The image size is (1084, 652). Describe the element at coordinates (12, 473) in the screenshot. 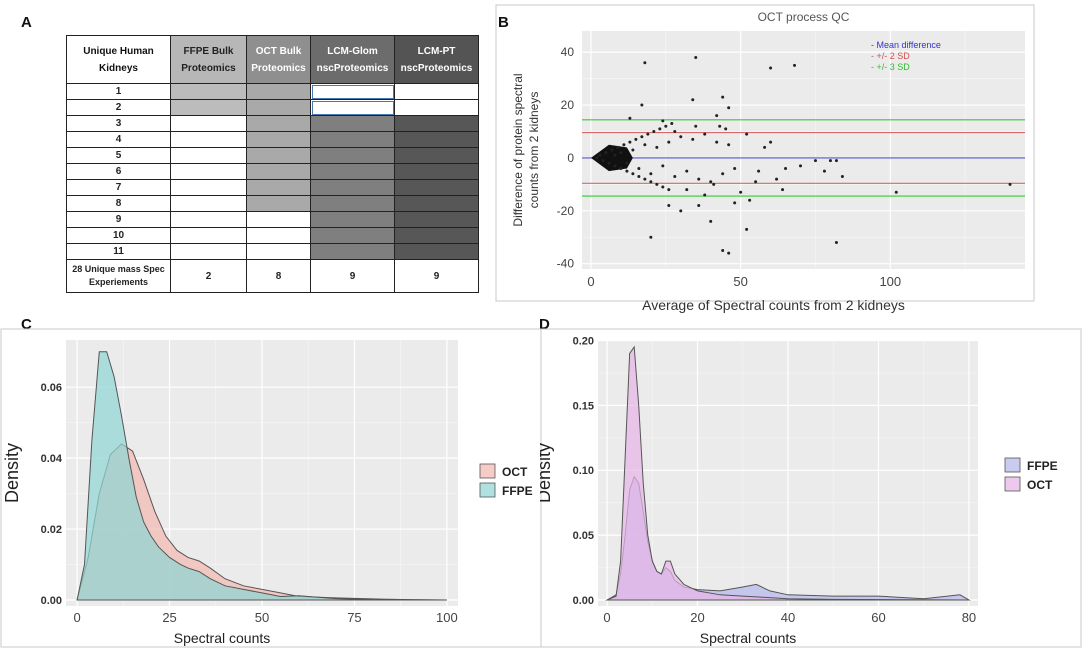

I see `y-axis-label: Density` at that location.